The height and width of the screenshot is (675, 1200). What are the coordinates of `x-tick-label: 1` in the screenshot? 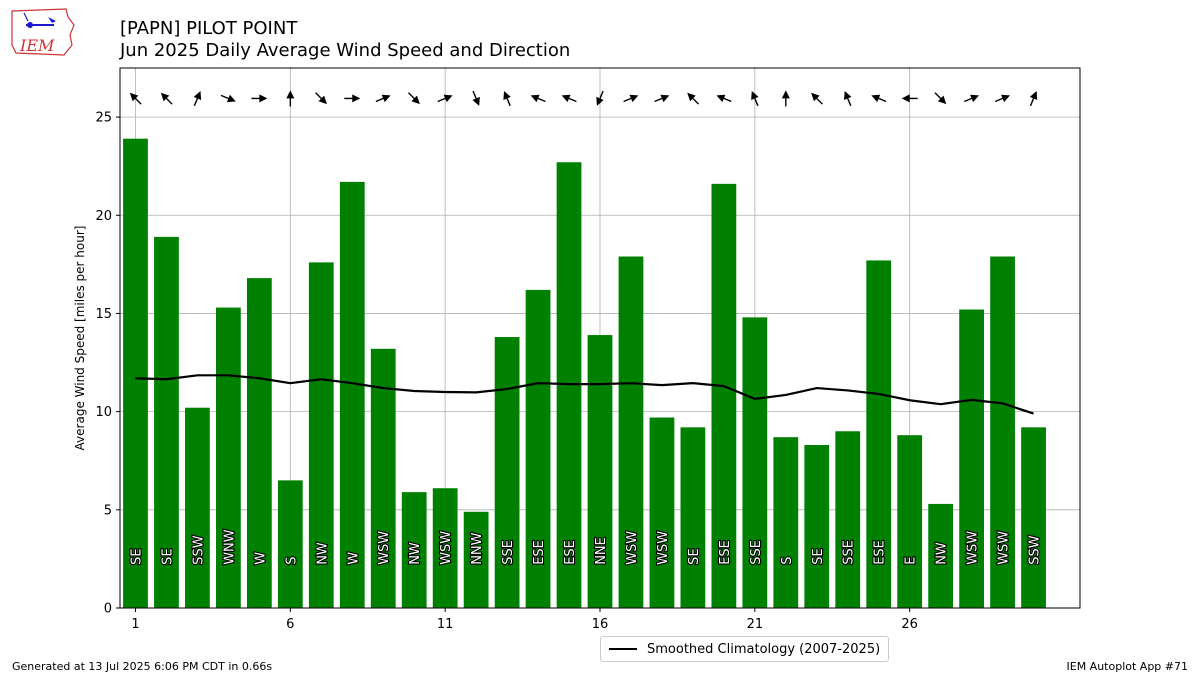 It's located at (135, 624).